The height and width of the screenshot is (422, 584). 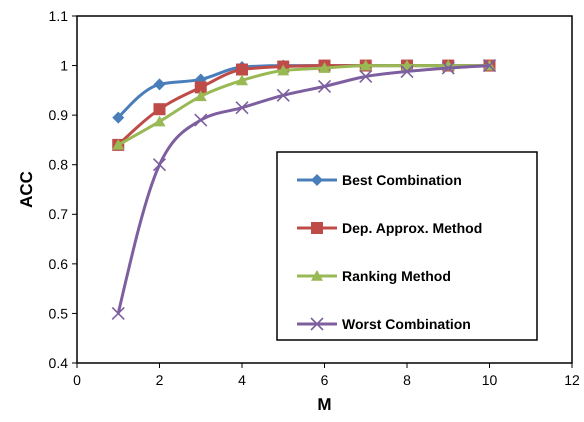 What do you see at coordinates (58, 214) in the screenshot?
I see `y-tick-label: 0.7` at bounding box center [58, 214].